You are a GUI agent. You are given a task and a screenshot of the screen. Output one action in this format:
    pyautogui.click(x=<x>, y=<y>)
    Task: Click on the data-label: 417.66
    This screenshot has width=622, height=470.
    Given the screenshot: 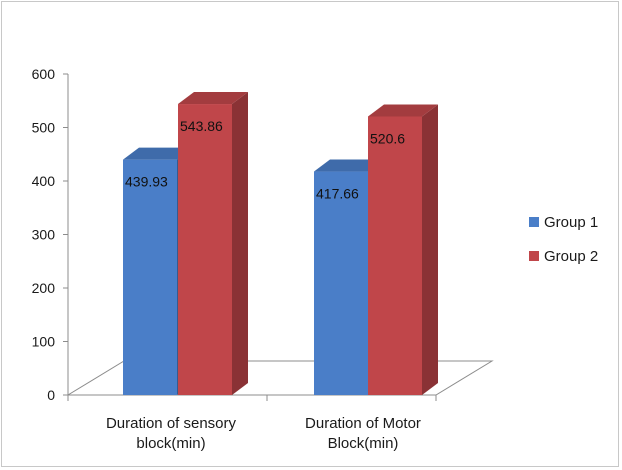 What is the action you would take?
    pyautogui.click(x=337, y=194)
    